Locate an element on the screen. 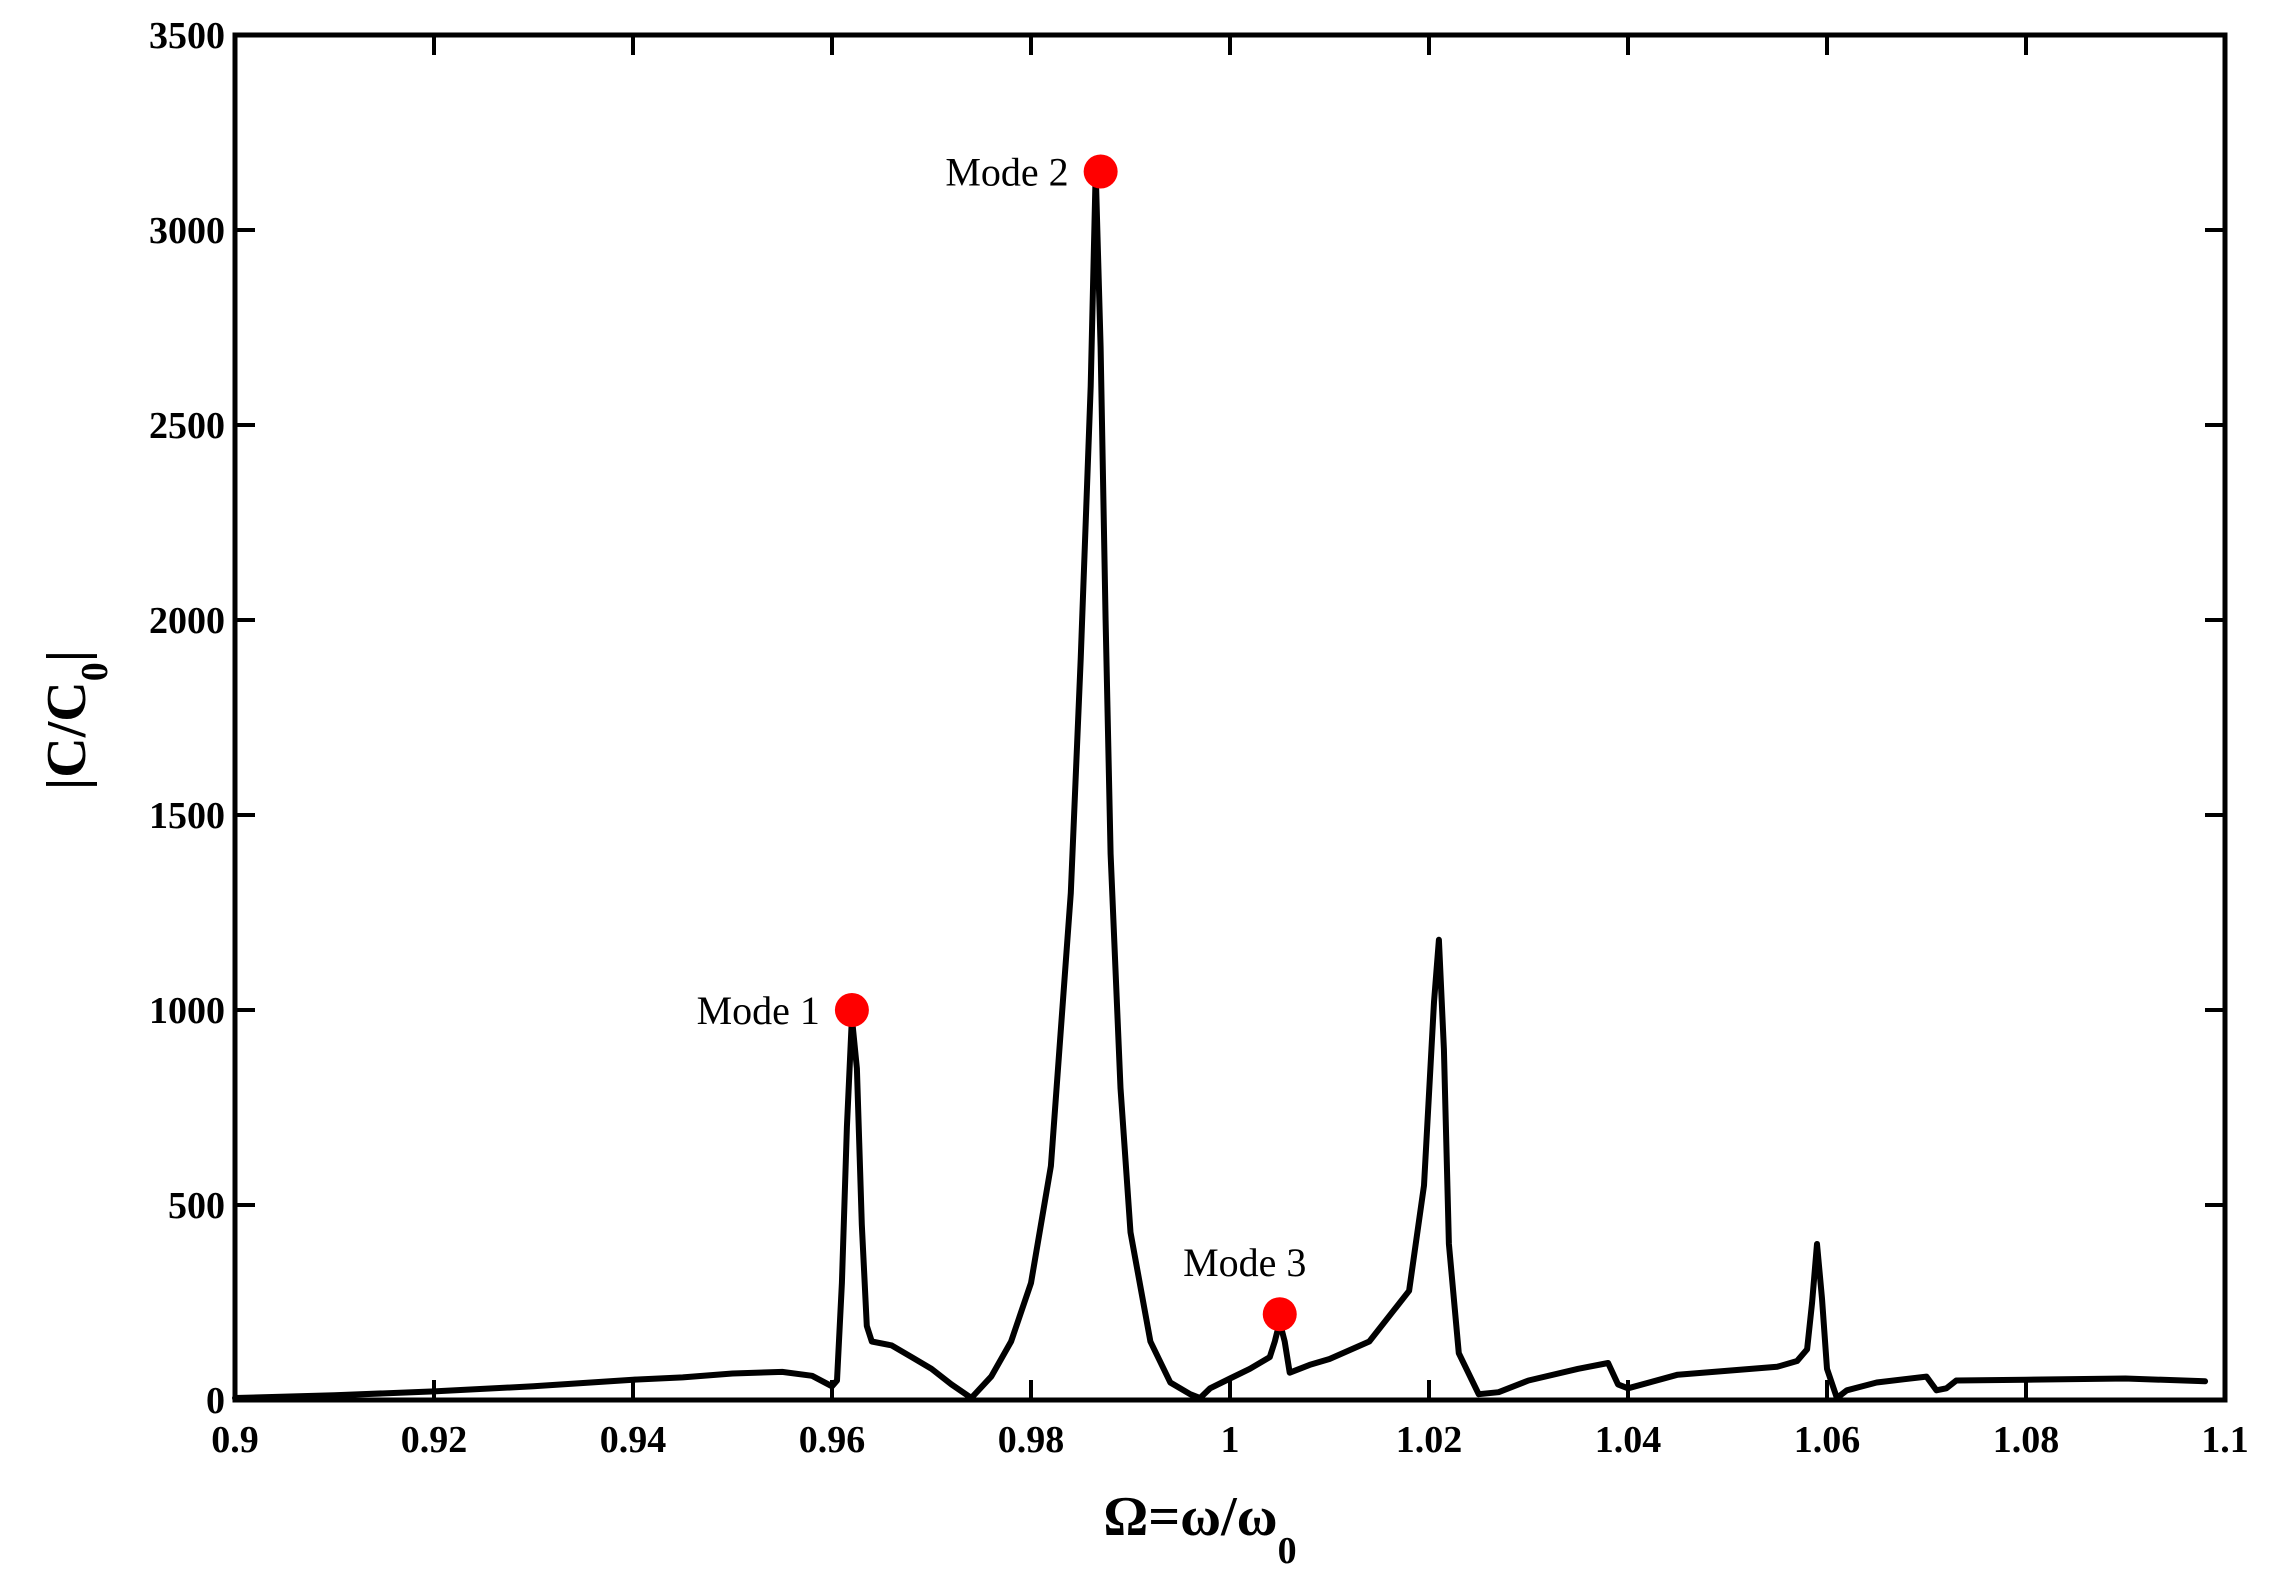  x-tick-label: 1.08 is located at coordinates (2026, 1440).